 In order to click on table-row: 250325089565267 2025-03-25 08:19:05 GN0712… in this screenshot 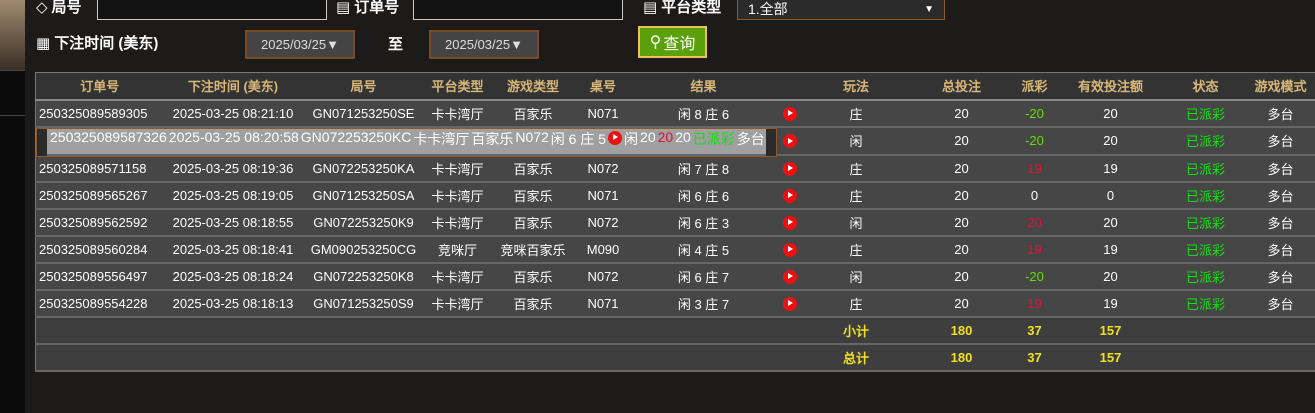, I will do `click(675, 195)`.